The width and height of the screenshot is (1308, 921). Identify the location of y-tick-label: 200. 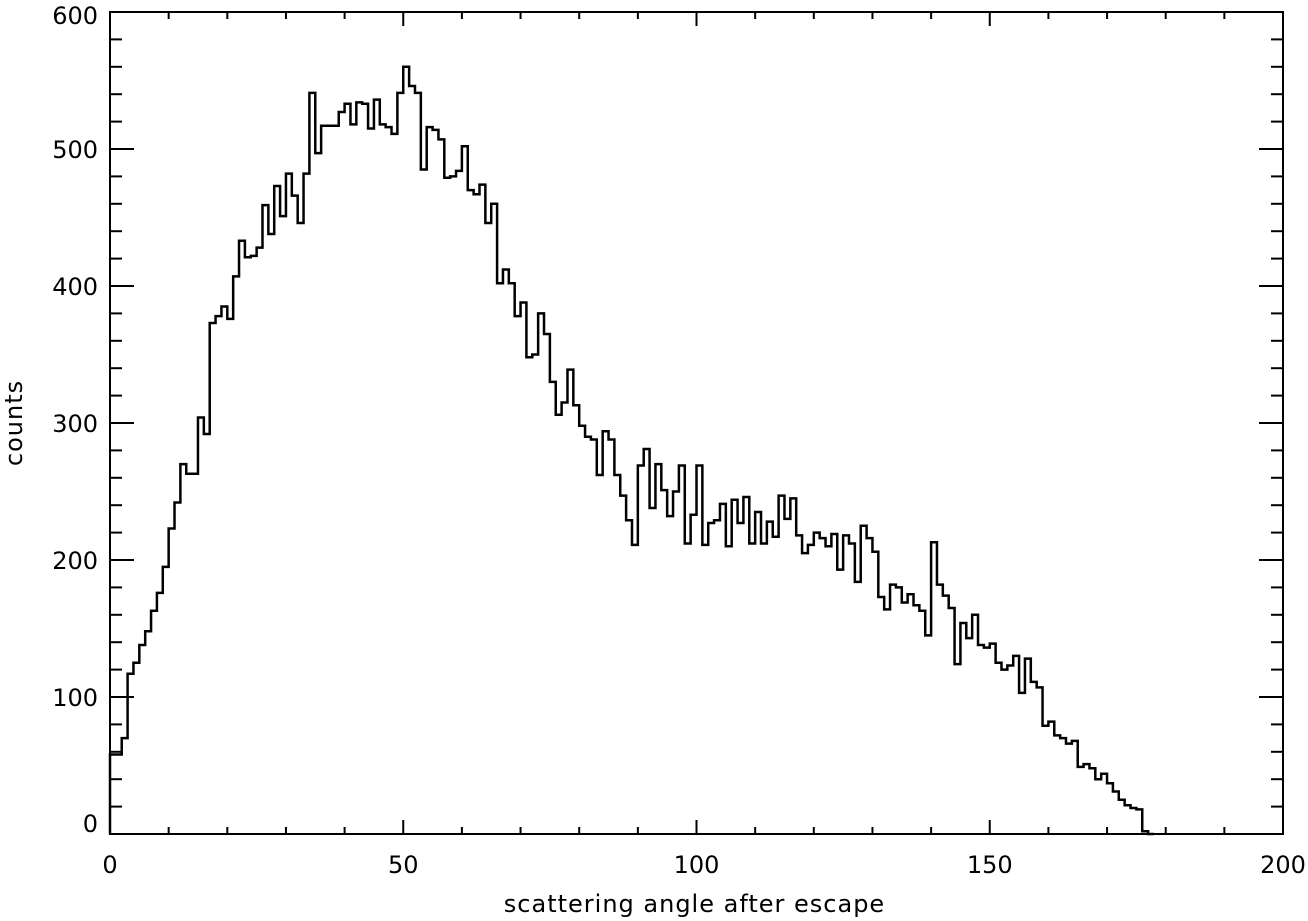
(75, 561).